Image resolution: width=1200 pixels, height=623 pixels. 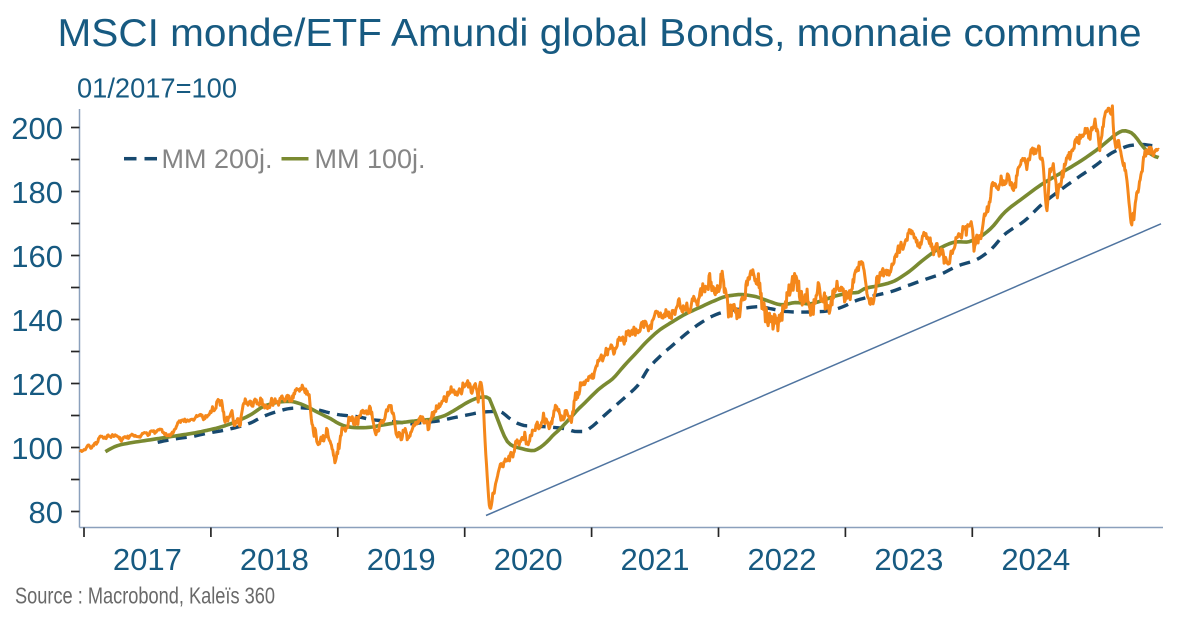 What do you see at coordinates (37, 448) in the screenshot?
I see `svg-text: 100` at bounding box center [37, 448].